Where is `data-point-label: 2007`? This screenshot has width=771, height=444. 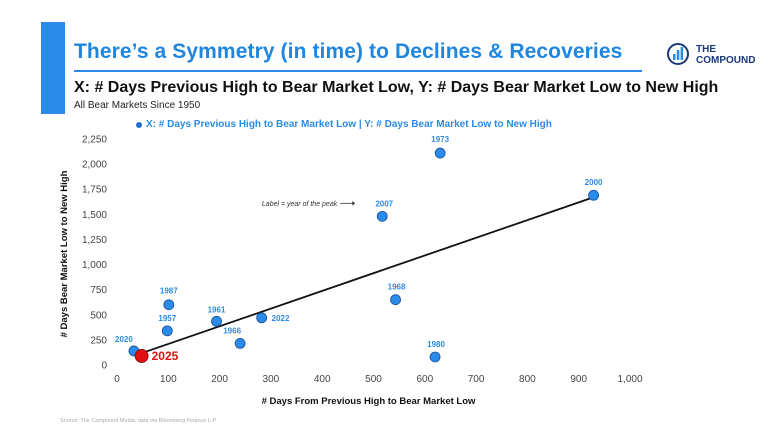 data-point-label: 2007 is located at coordinates (384, 203).